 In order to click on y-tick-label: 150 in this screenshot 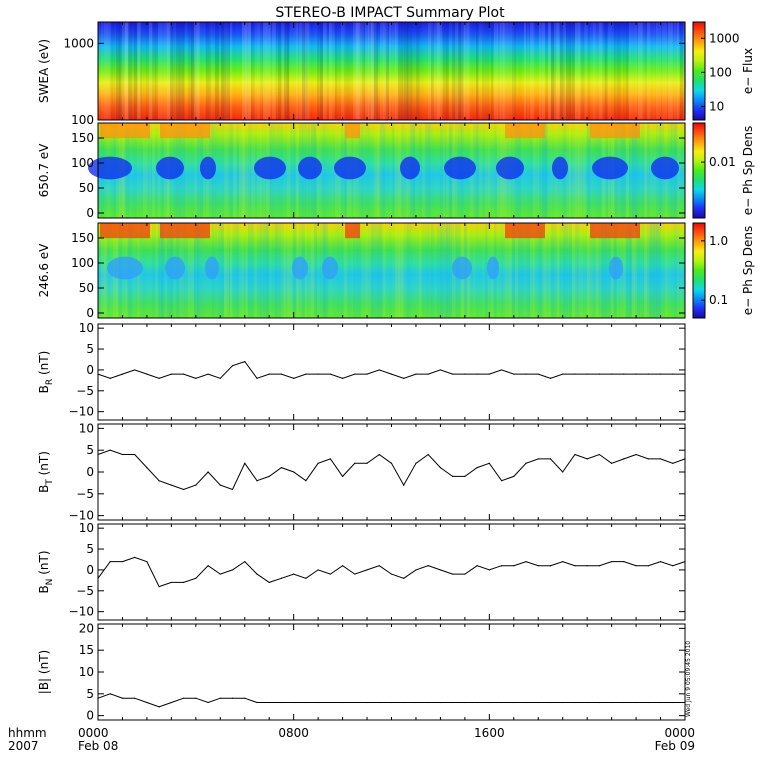, I will do `click(82, 138)`.